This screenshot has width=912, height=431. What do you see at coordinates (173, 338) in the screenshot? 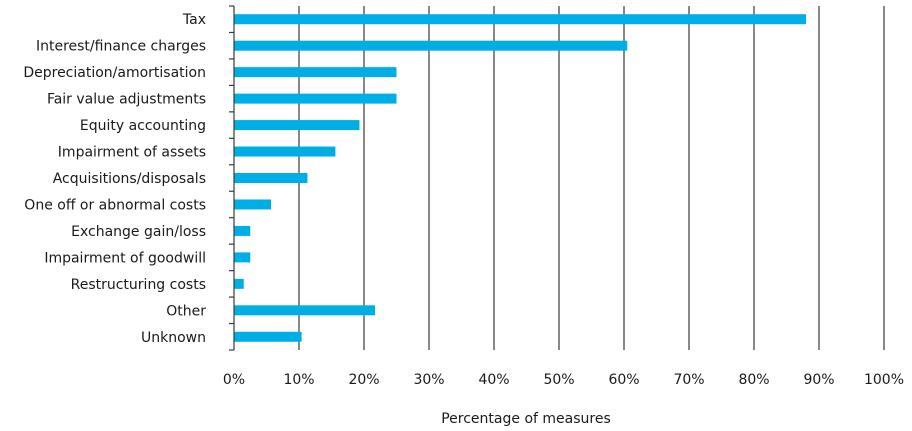
I see `category-label: Unknown` at bounding box center [173, 338].